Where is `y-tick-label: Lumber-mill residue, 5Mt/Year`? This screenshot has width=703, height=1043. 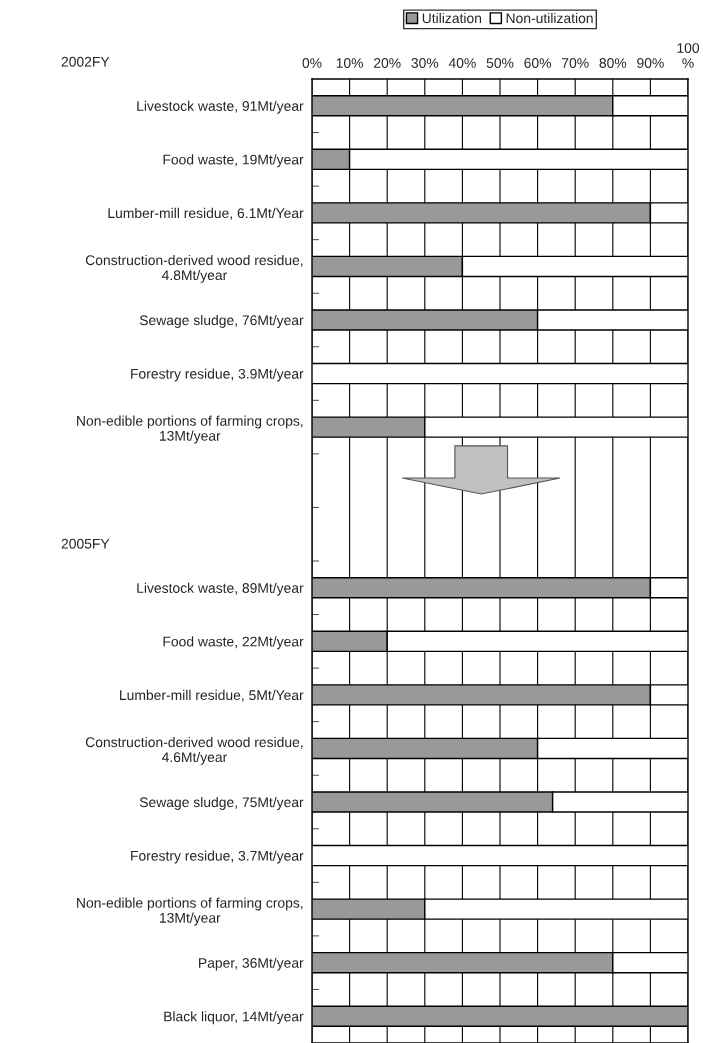 y-tick-label: Lumber-mill residue, 5Mt/Year is located at coordinates (212, 695).